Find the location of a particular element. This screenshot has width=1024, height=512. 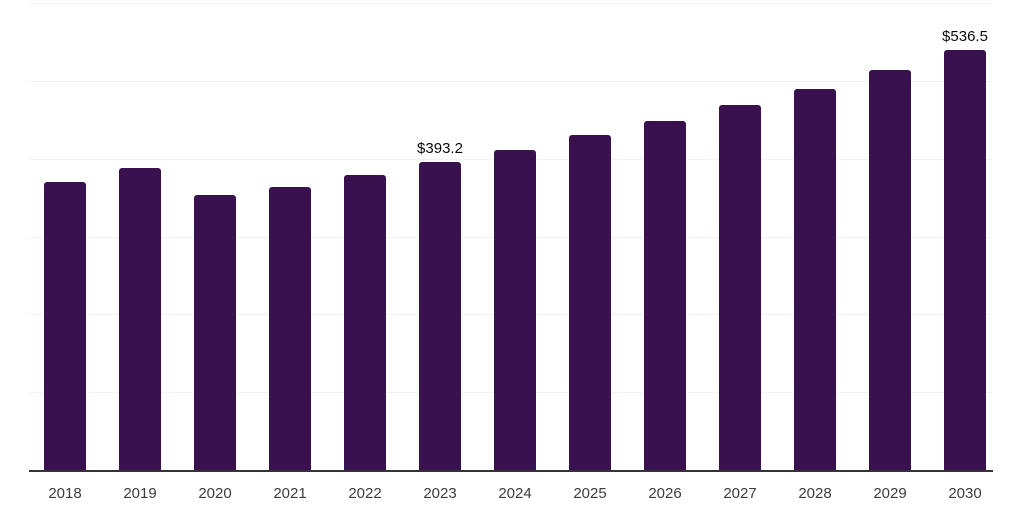

bar-2028 is located at coordinates (815, 279).